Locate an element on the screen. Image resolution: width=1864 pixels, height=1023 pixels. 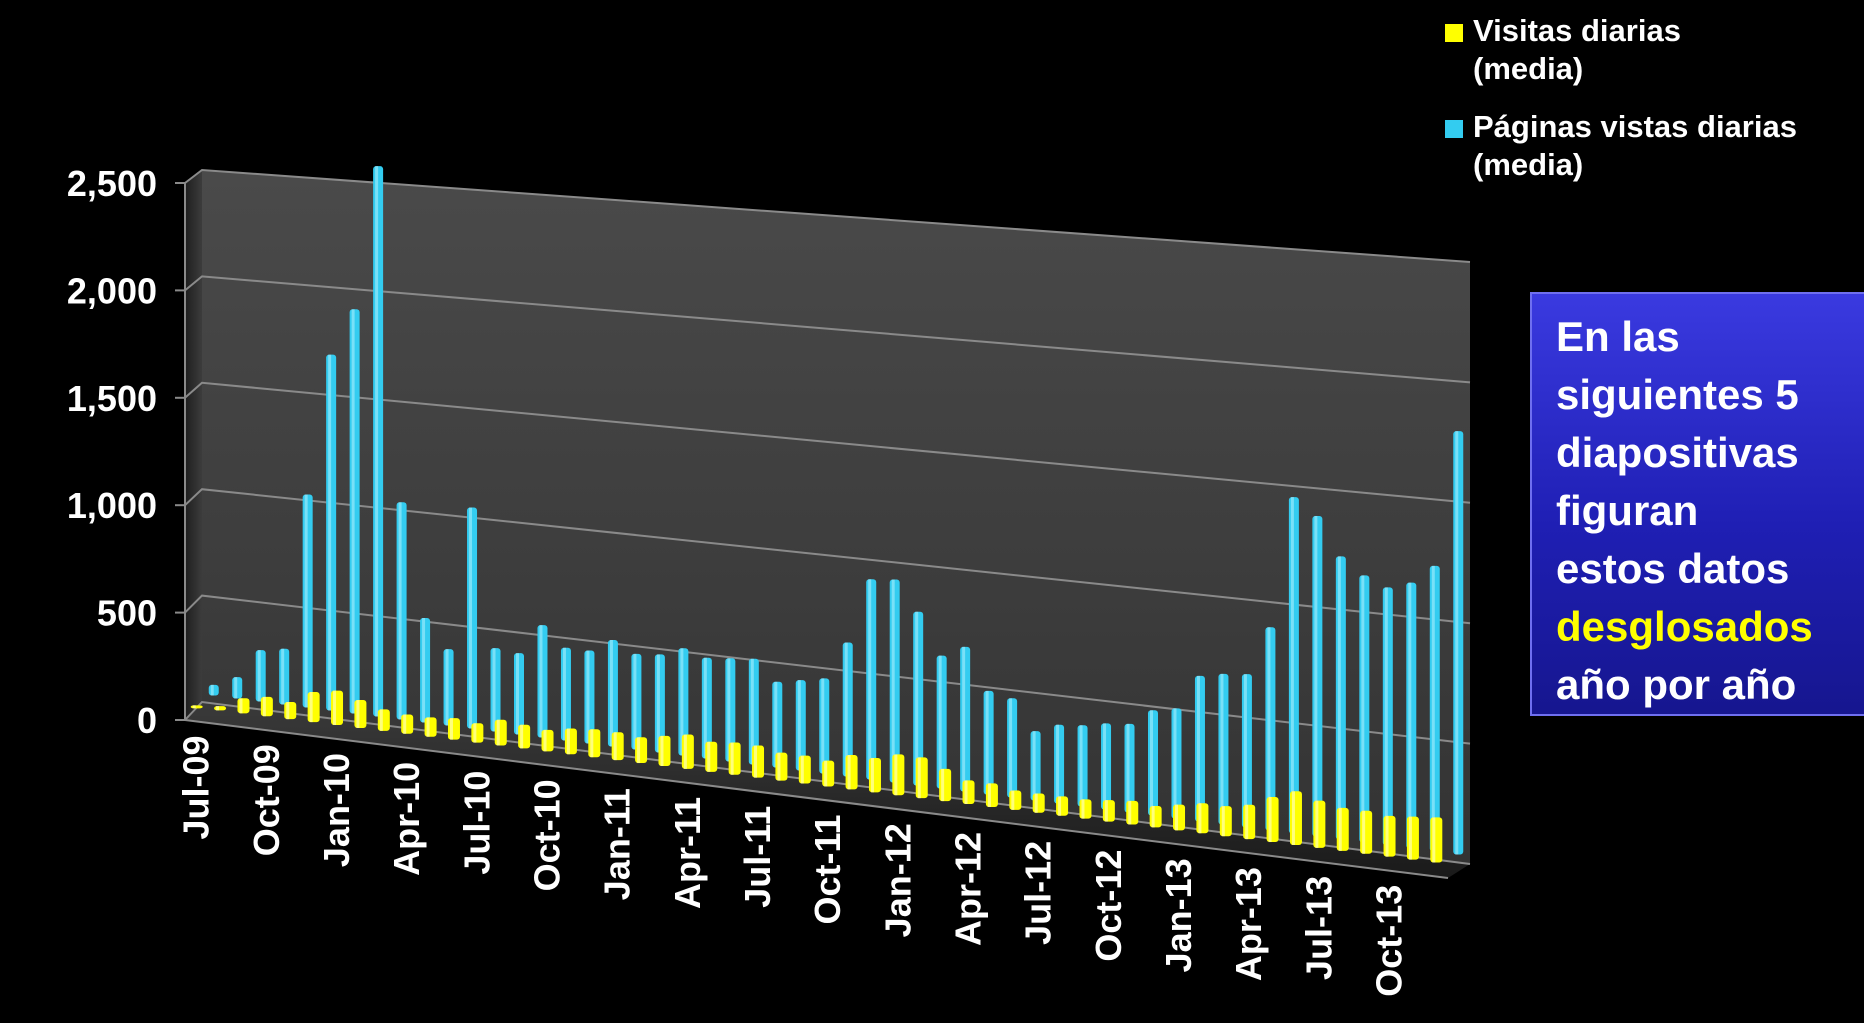
y-tick-label: 0 is located at coordinates (147, 720).